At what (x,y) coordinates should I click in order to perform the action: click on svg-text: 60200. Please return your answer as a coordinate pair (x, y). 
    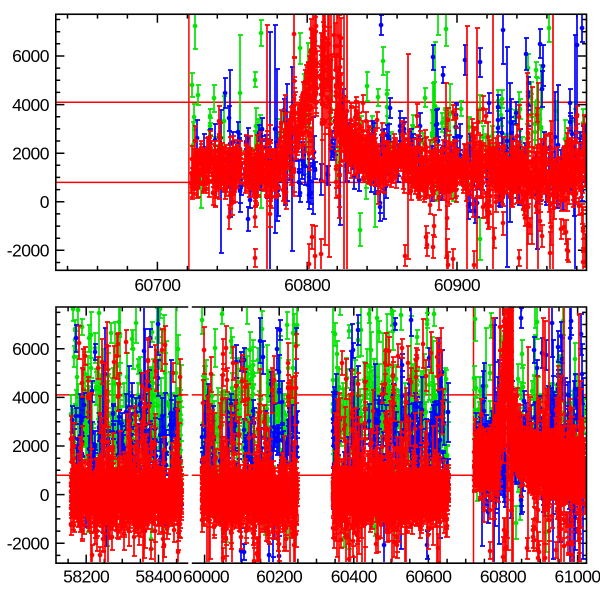
    Looking at the image, I should click on (279, 576).